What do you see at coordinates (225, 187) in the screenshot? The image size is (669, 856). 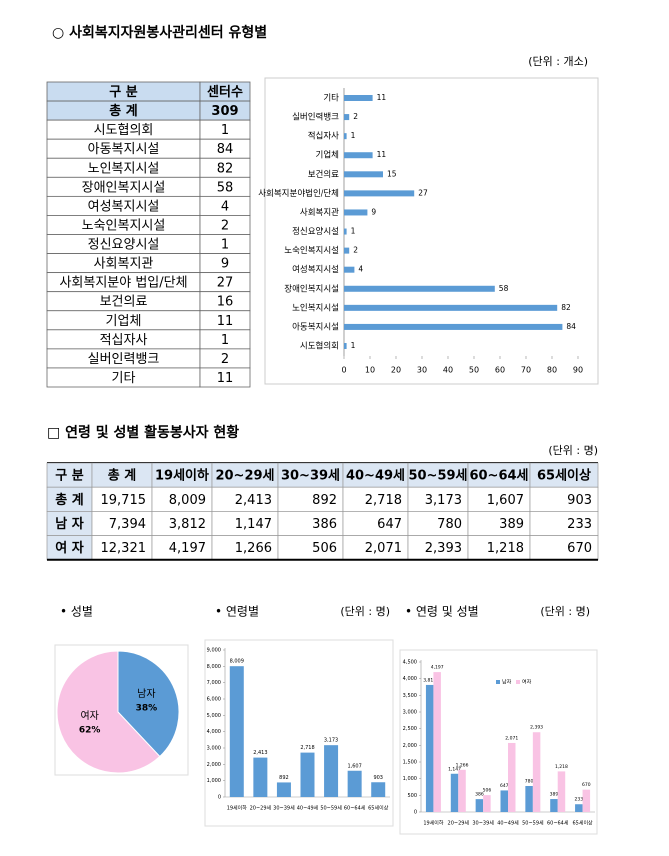 I see `table-text: 58` at bounding box center [225, 187].